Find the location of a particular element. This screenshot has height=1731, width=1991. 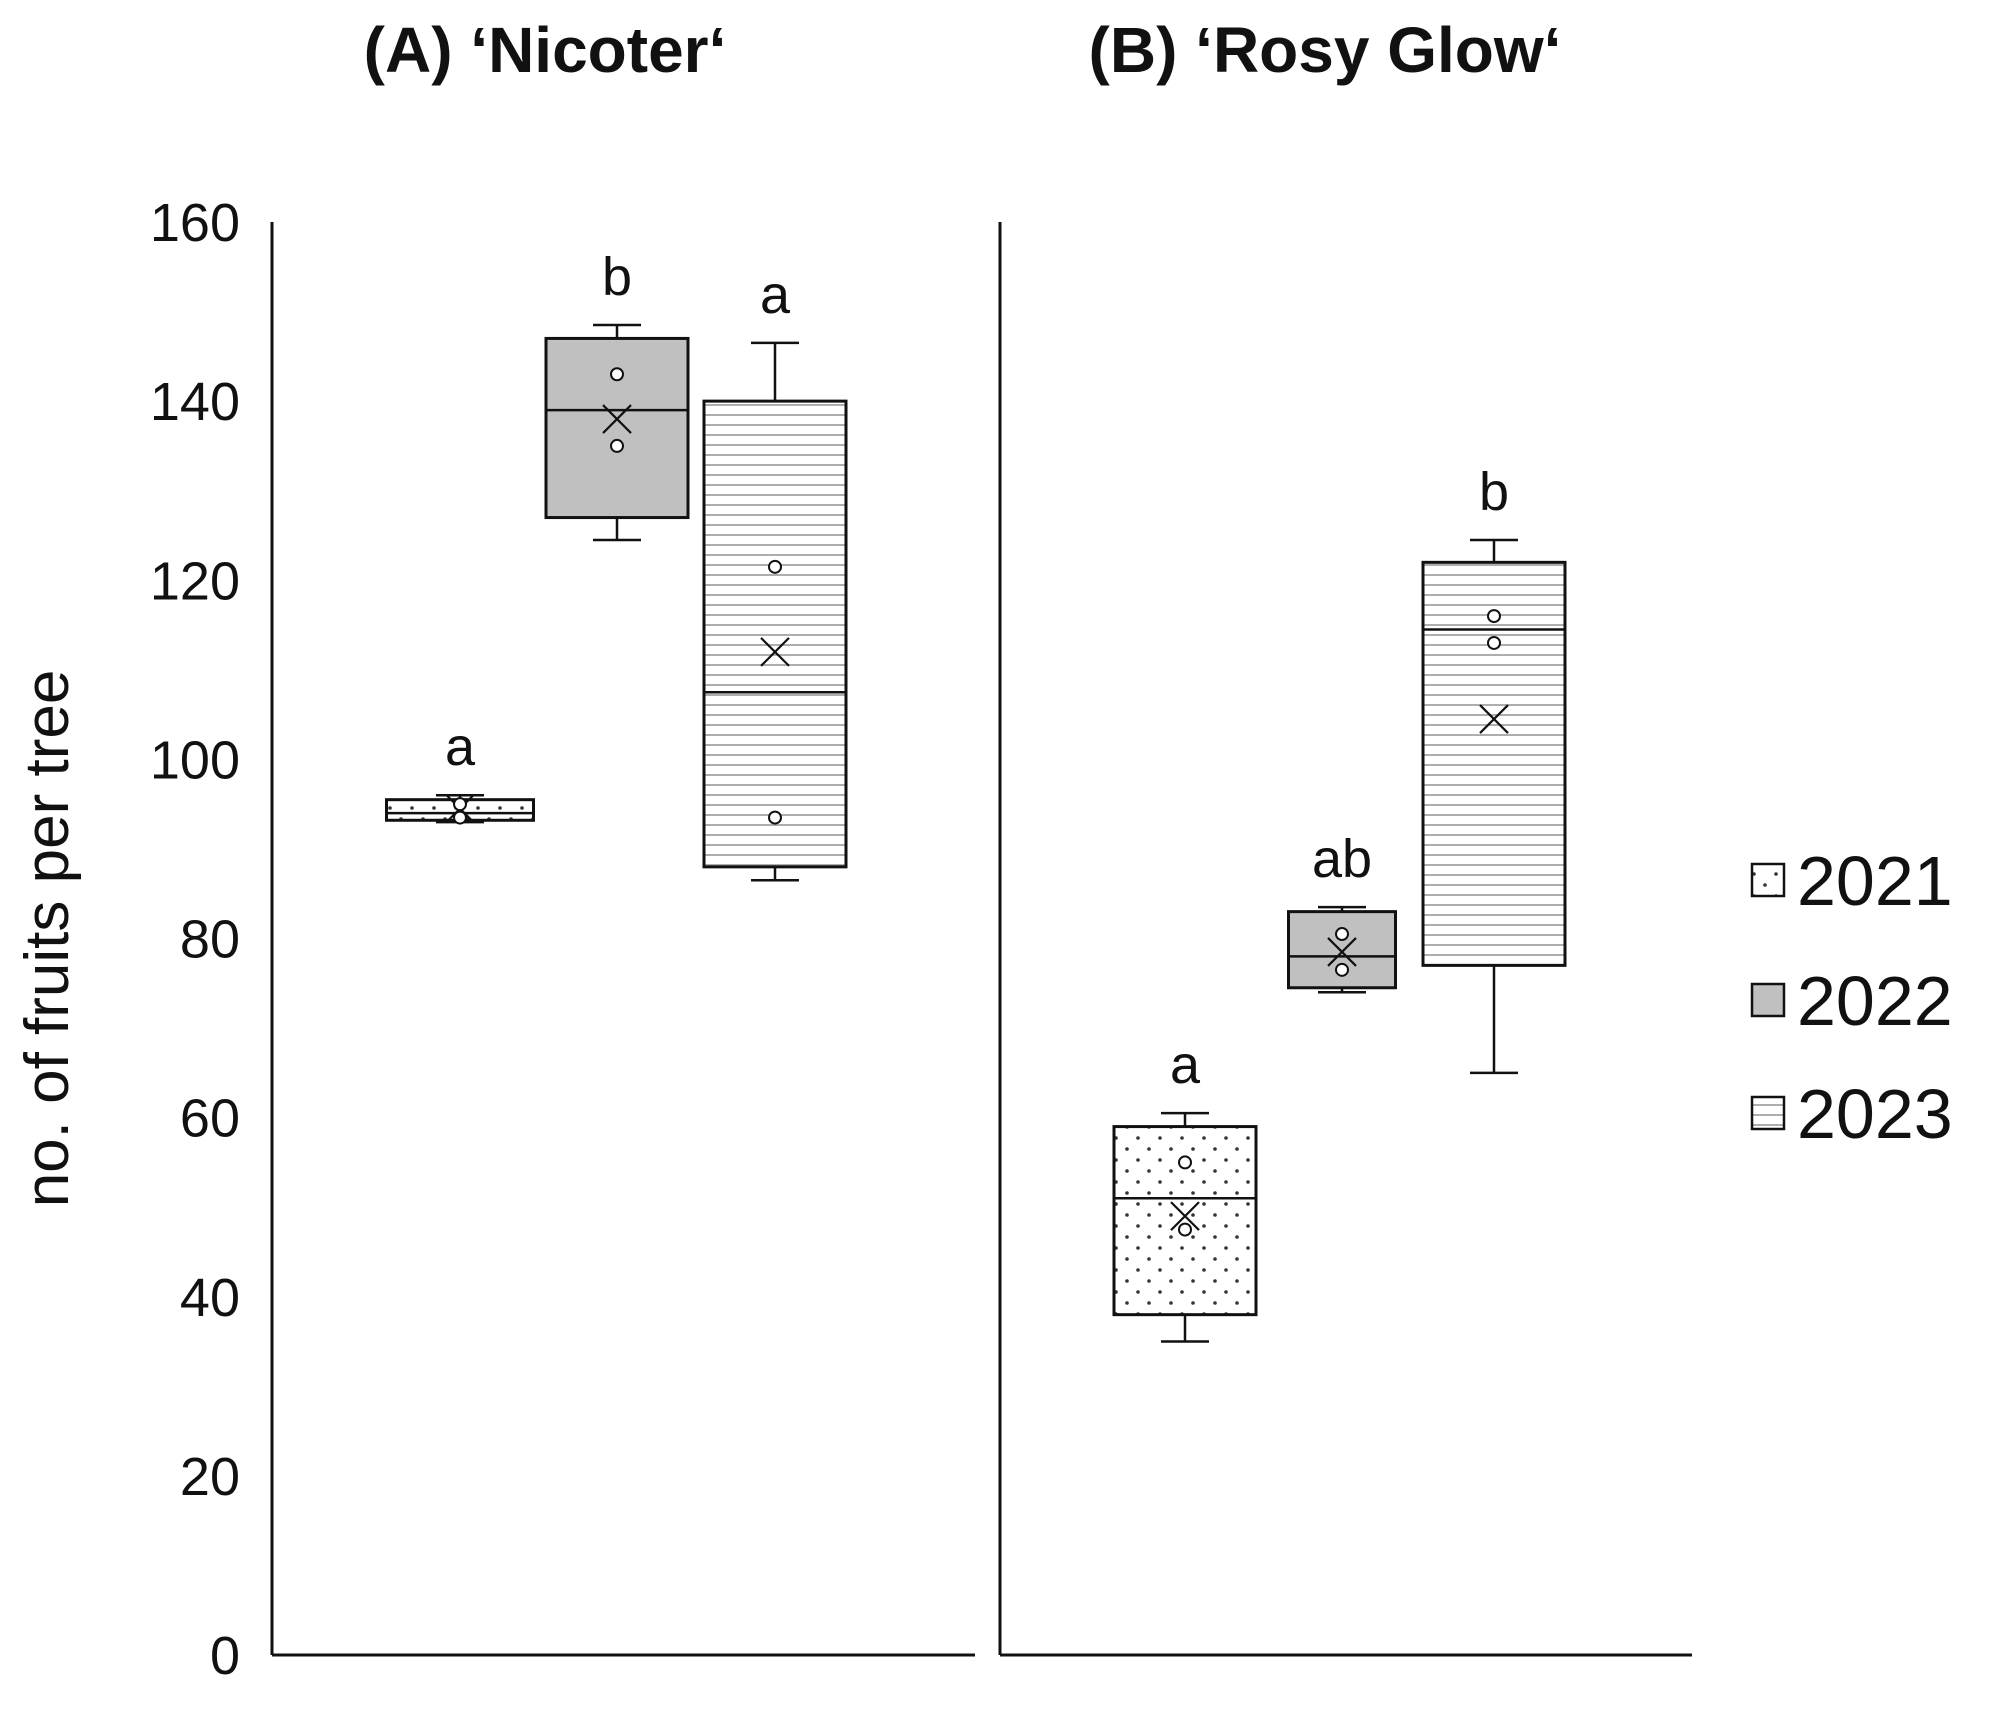

legend-label: 2023 is located at coordinates (1875, 1114).